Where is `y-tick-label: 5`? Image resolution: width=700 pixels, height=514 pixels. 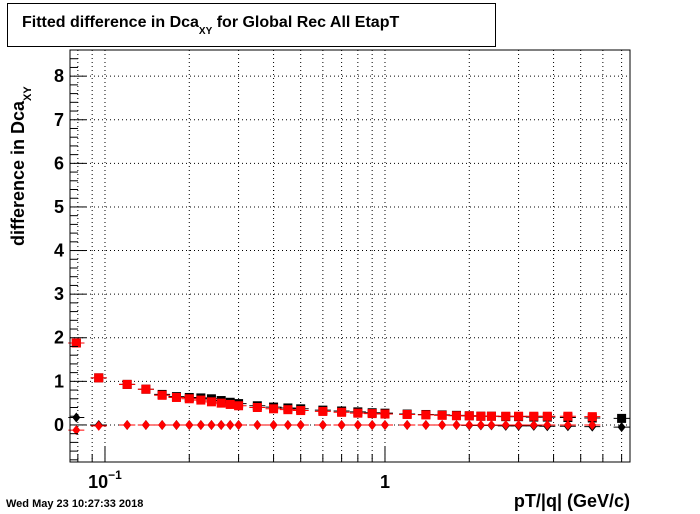 y-tick-label: 5 is located at coordinates (59, 207).